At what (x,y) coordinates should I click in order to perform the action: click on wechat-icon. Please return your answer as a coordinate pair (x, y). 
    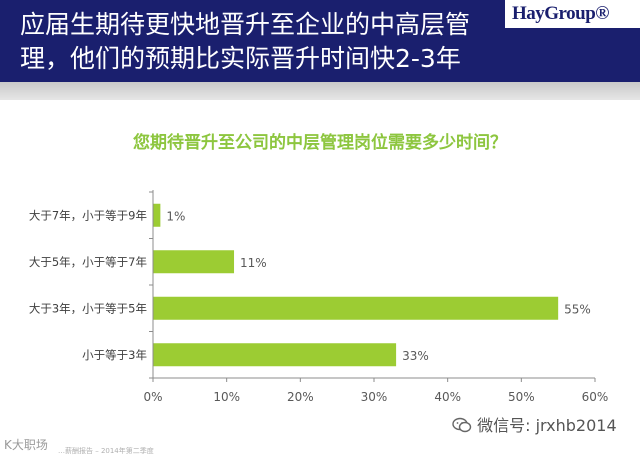
    Looking at the image, I should click on (462, 425).